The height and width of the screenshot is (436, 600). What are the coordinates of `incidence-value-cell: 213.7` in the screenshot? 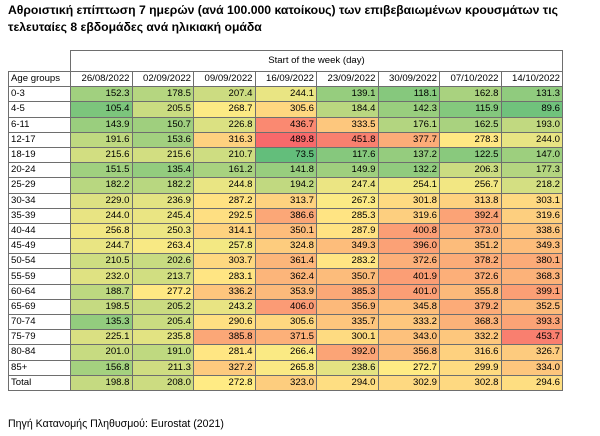 It's located at (162, 276).